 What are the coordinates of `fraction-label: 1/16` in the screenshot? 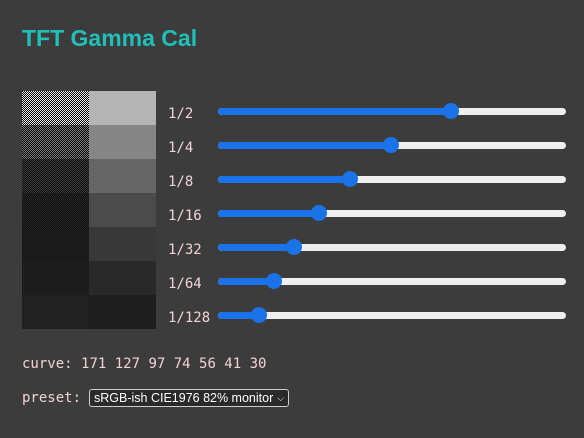 It's located at (185, 216).